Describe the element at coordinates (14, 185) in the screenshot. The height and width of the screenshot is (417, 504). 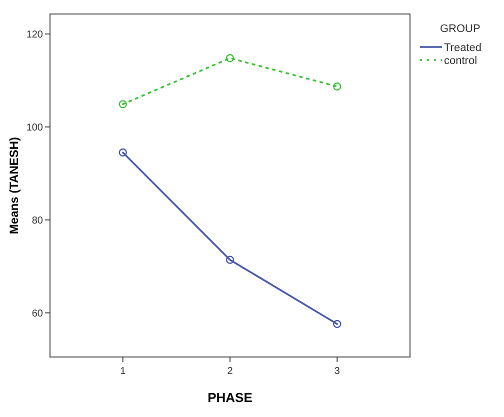
I see `y-axis-title: Means (TANESH)` at that location.